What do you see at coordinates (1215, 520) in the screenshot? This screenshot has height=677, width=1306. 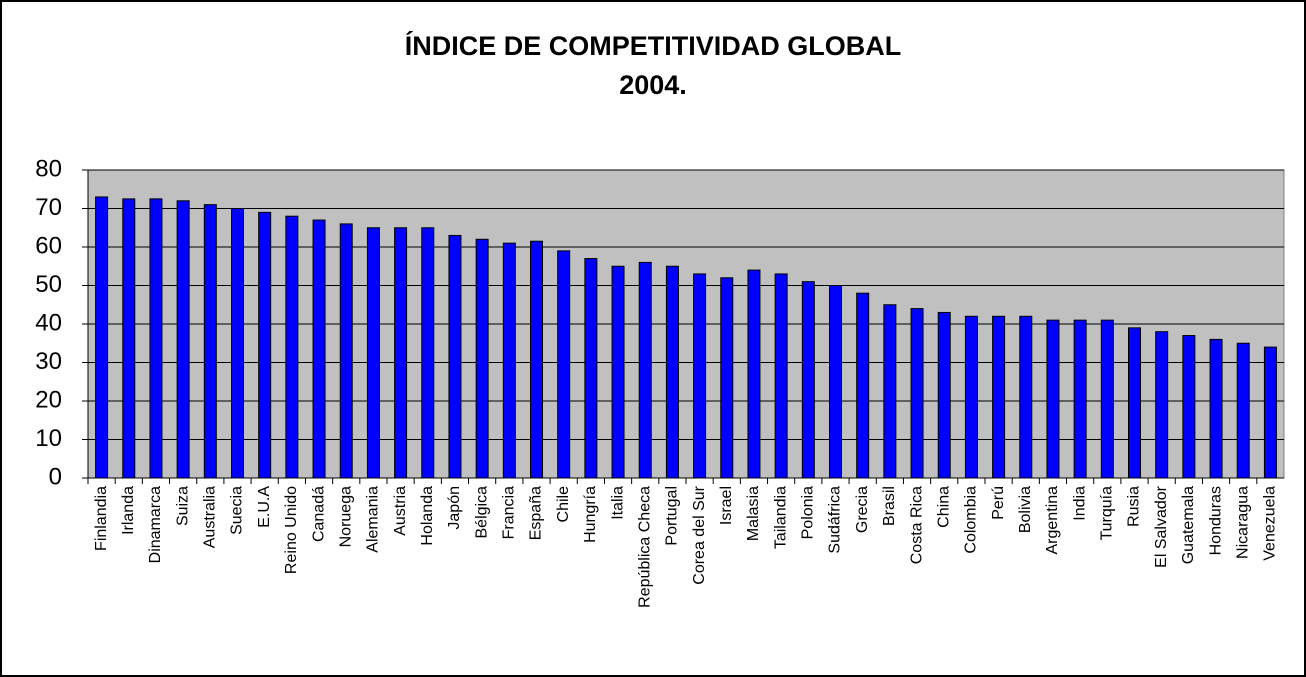 I see `x-tick-label: Honduras` at bounding box center [1215, 520].